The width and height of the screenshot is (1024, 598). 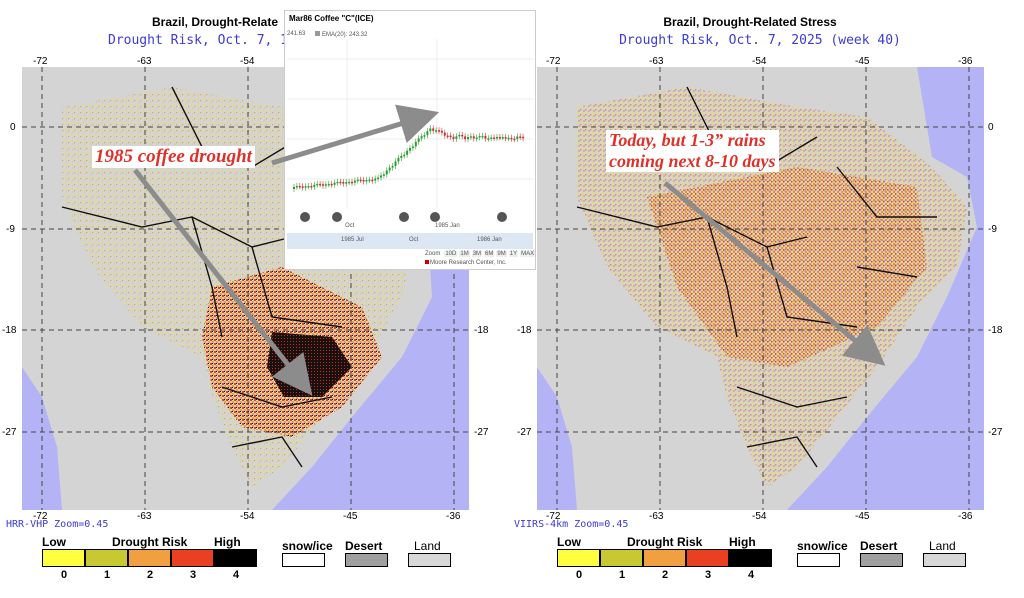 What do you see at coordinates (9, 432) in the screenshot?
I see `left-lat-tick: -27` at bounding box center [9, 432].